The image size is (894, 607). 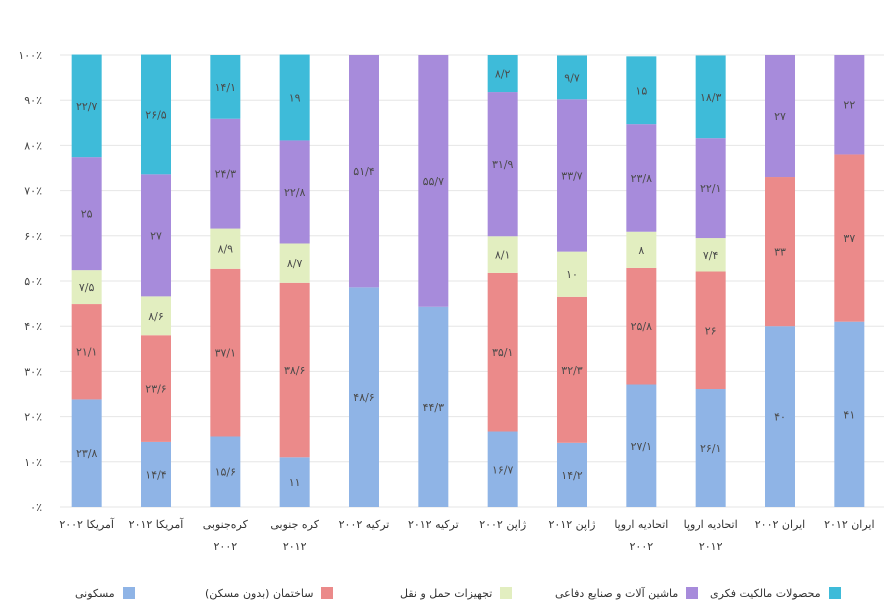 I want to click on data-label: ۸/۷, so click(x=295, y=263).